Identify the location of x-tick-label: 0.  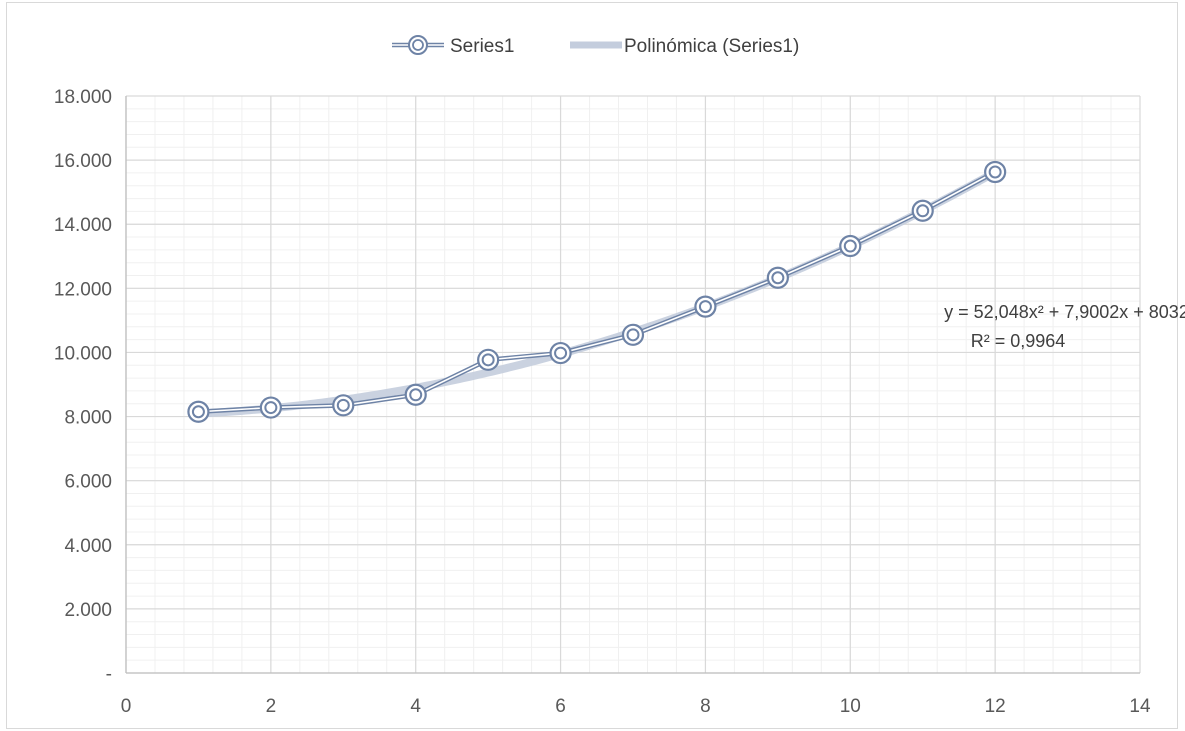
(126, 706).